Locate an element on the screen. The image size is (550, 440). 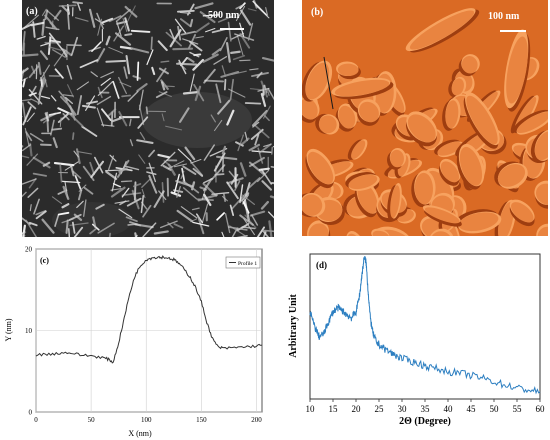
xrd-y-axis-label: Arbitrary Unit is located at coordinates (293, 326).